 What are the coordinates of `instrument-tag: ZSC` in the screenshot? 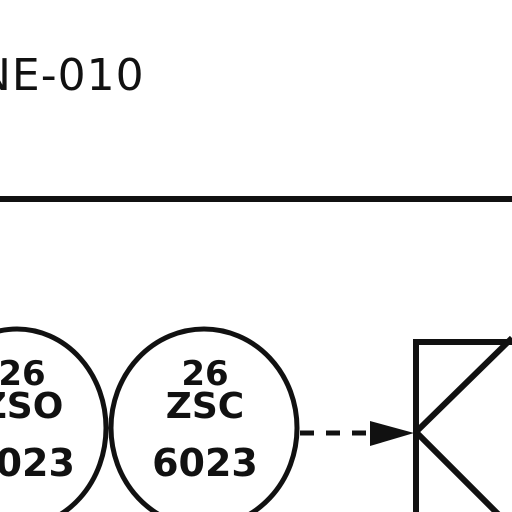 It's located at (205, 406).